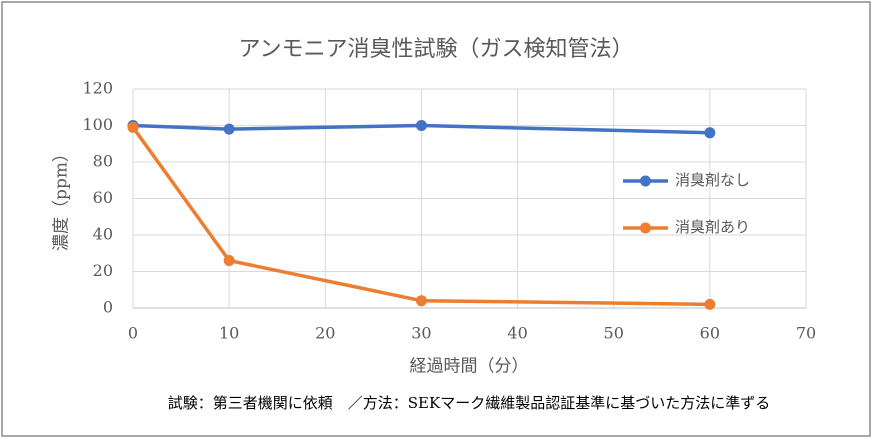  What do you see at coordinates (103, 270) in the screenshot?
I see `y-tick-label: 20` at bounding box center [103, 270].